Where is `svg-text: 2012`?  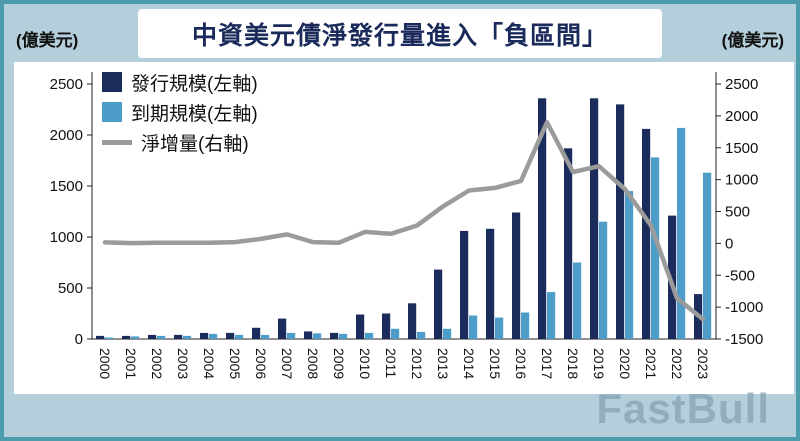
svg-text: 2012 is located at coordinates (417, 363).